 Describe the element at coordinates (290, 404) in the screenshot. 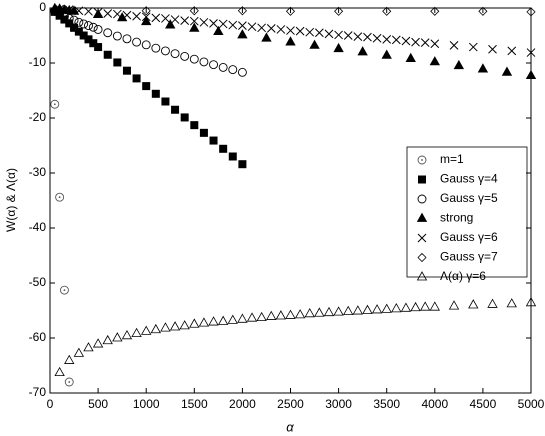

I see `x-tick-label: 2500` at that location.